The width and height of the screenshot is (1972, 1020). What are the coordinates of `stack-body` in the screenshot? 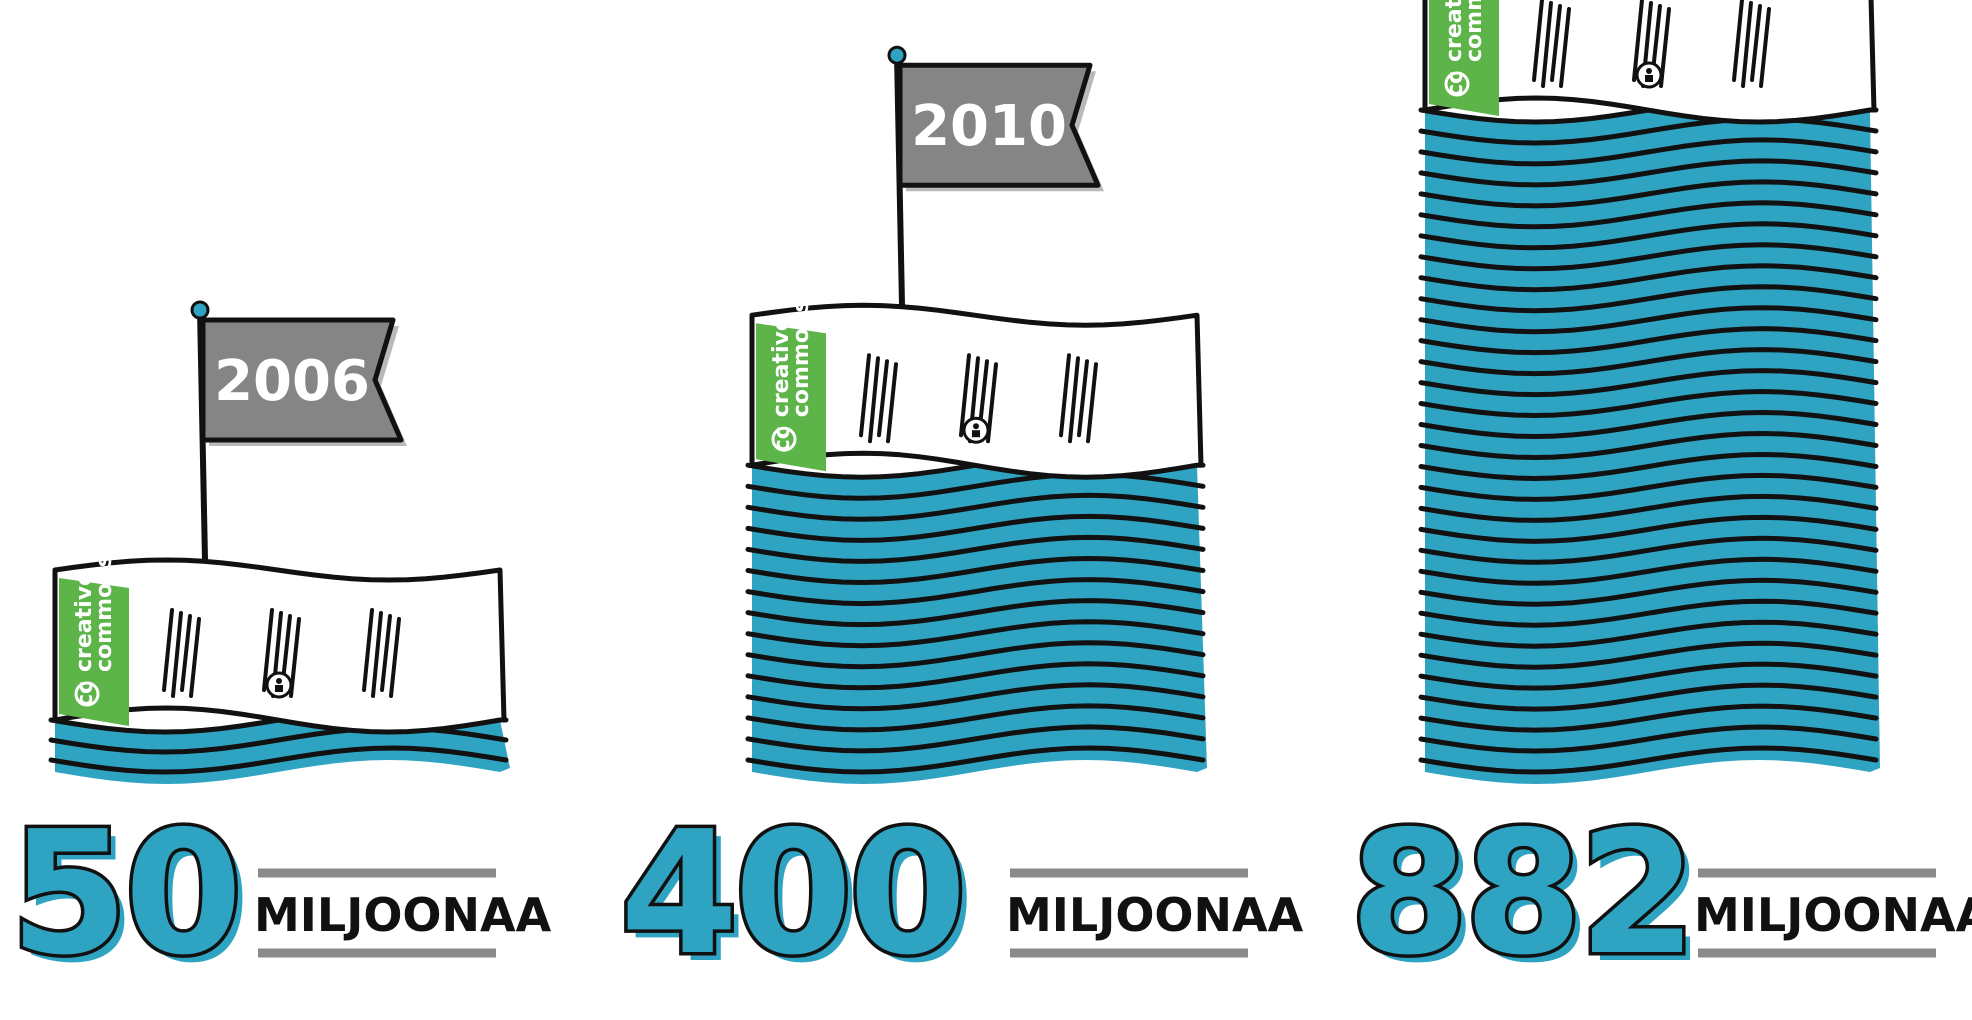 It's located at (979, 618).